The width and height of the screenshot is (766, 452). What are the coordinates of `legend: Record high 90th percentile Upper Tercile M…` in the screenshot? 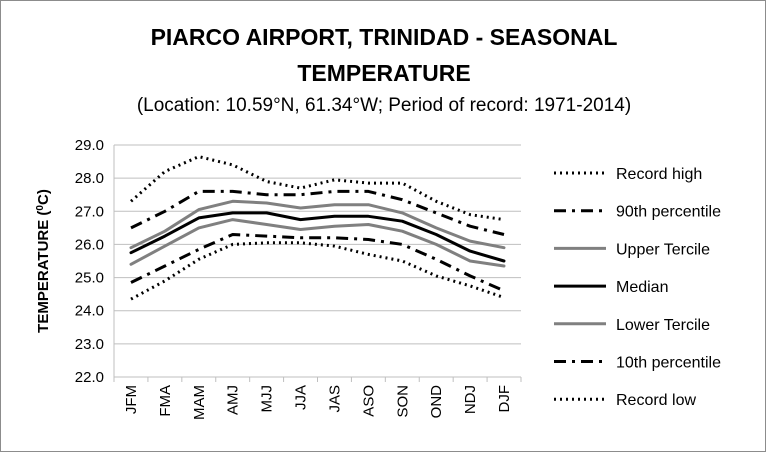 It's located at (637, 287).